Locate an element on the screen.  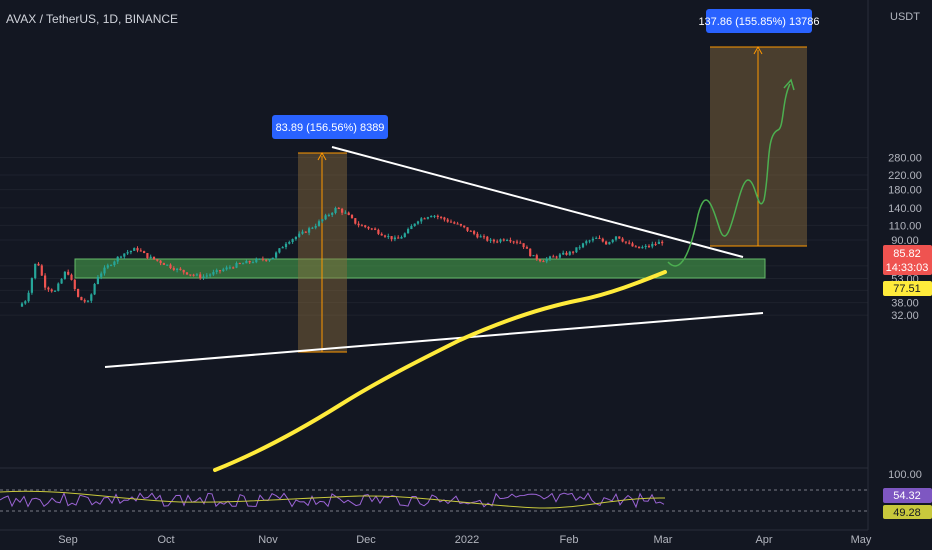
time-tick-label: Mar is located at coordinates (663, 540).